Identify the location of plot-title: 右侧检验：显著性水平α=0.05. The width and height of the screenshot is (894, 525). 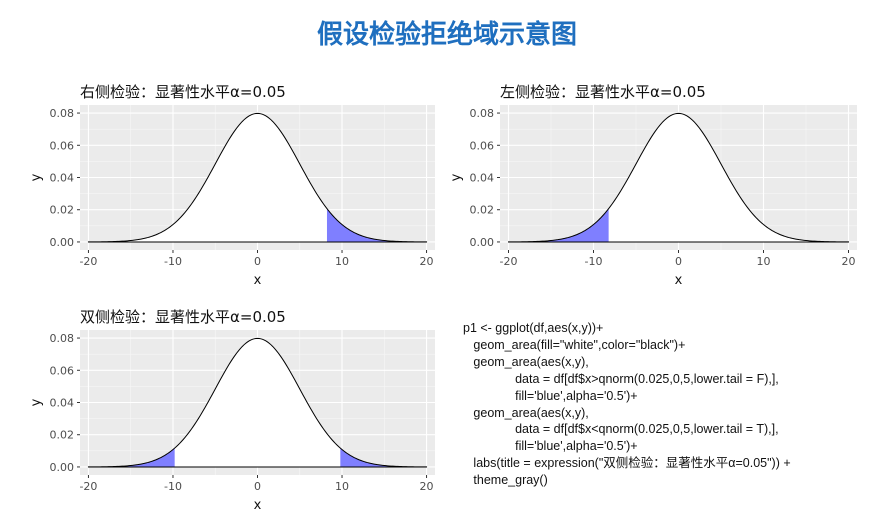
(183, 92).